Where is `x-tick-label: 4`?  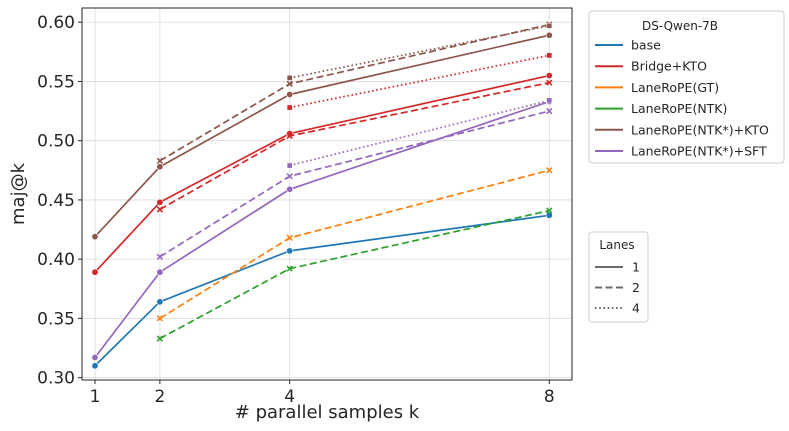 x-tick-label: 4 is located at coordinates (289, 397).